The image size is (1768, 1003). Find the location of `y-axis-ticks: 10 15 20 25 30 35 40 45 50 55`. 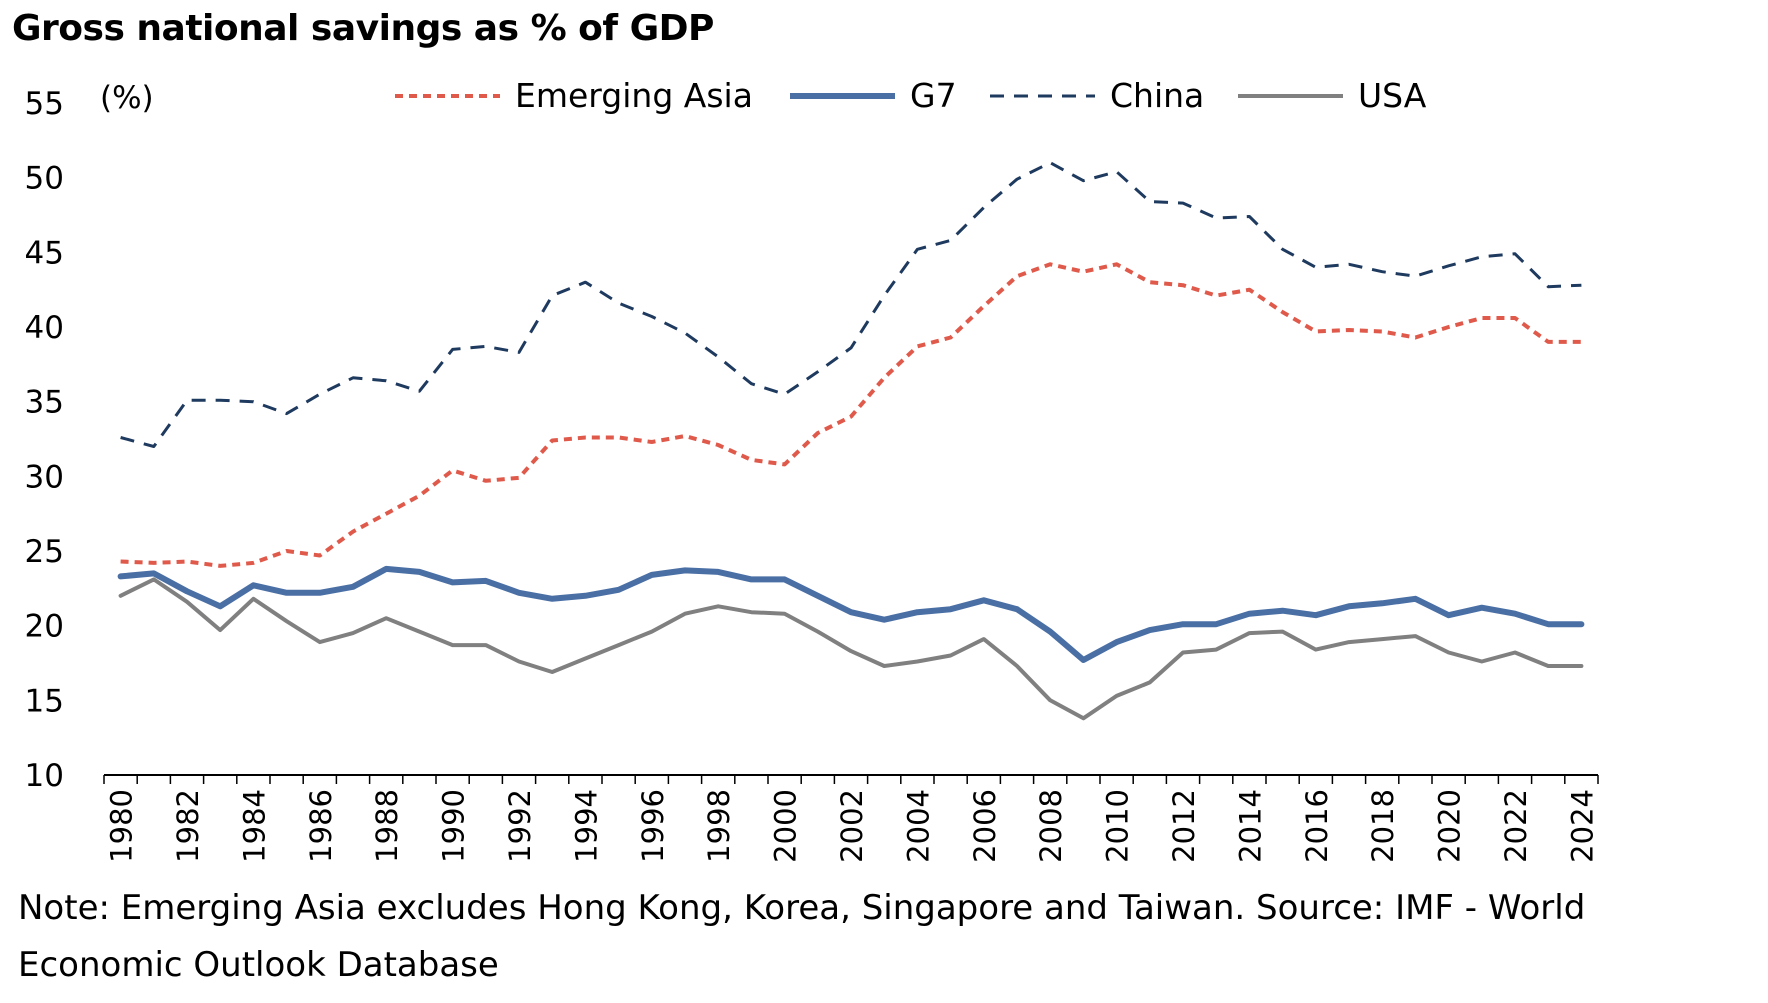

y-axis-ticks: 10 15 20 25 30 35 40 45 50 55 is located at coordinates (44, 440).